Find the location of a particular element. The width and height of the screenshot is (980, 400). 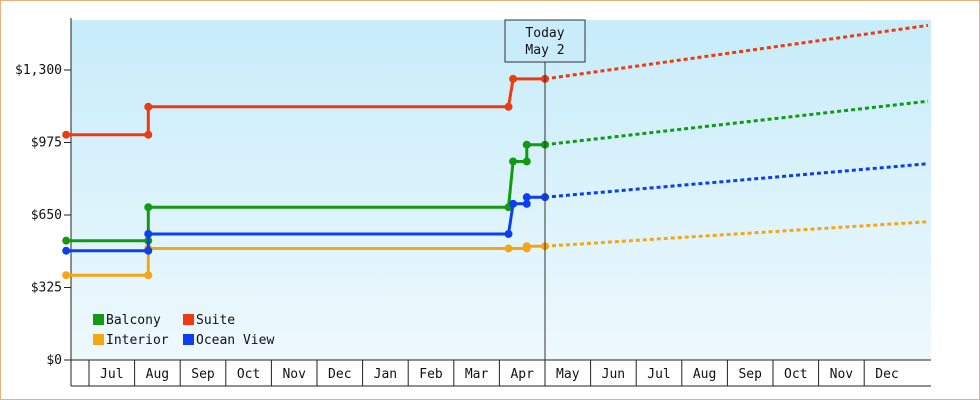

y-tick-label: $1,300 is located at coordinates (38, 70).